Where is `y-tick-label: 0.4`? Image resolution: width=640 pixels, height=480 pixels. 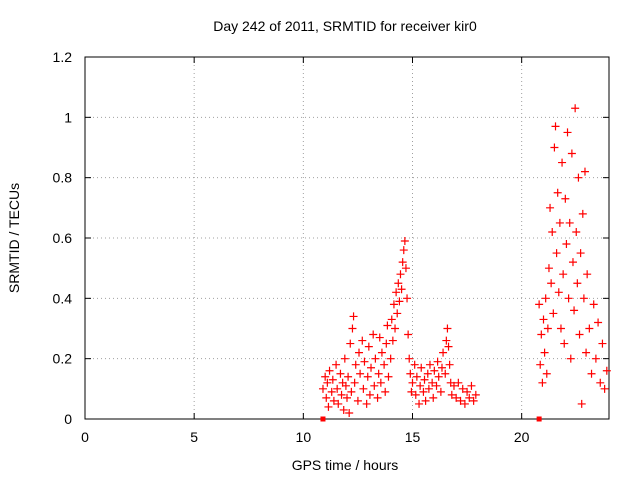 y-tick-label: 0.4 is located at coordinates (63, 298).